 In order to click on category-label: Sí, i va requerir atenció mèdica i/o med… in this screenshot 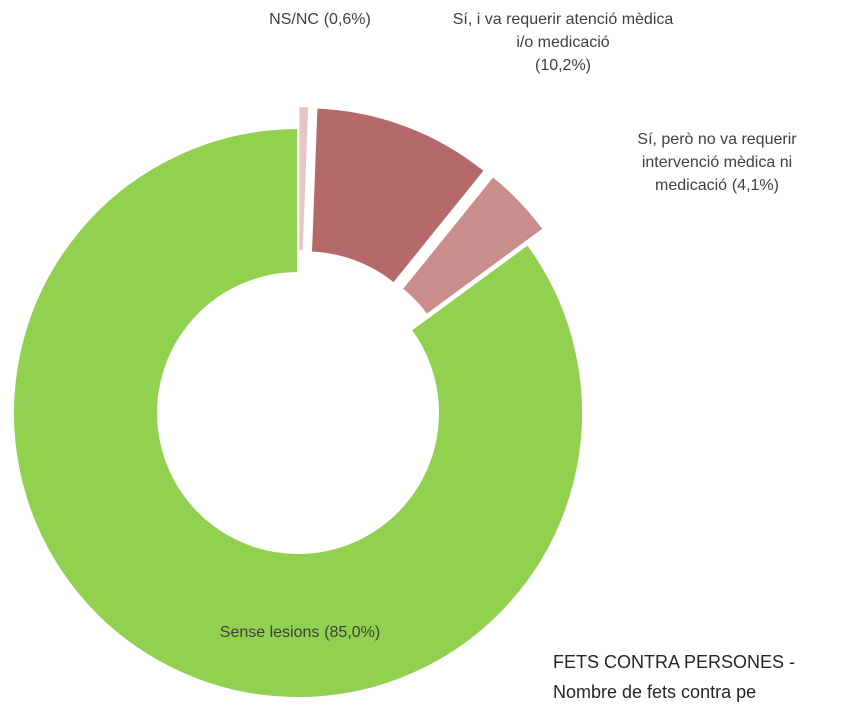, I will do `click(563, 31)`.